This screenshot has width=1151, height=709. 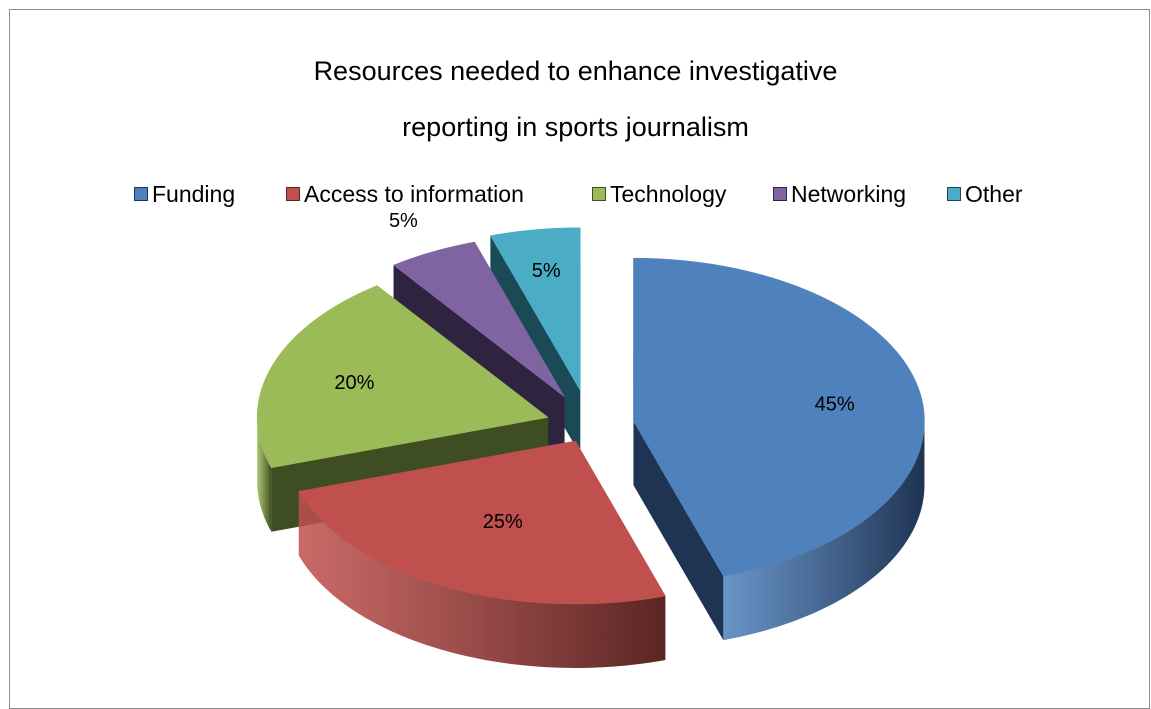 What do you see at coordinates (575, 127) in the screenshot?
I see `chart-title-line-2: reporting in sports journalism` at bounding box center [575, 127].